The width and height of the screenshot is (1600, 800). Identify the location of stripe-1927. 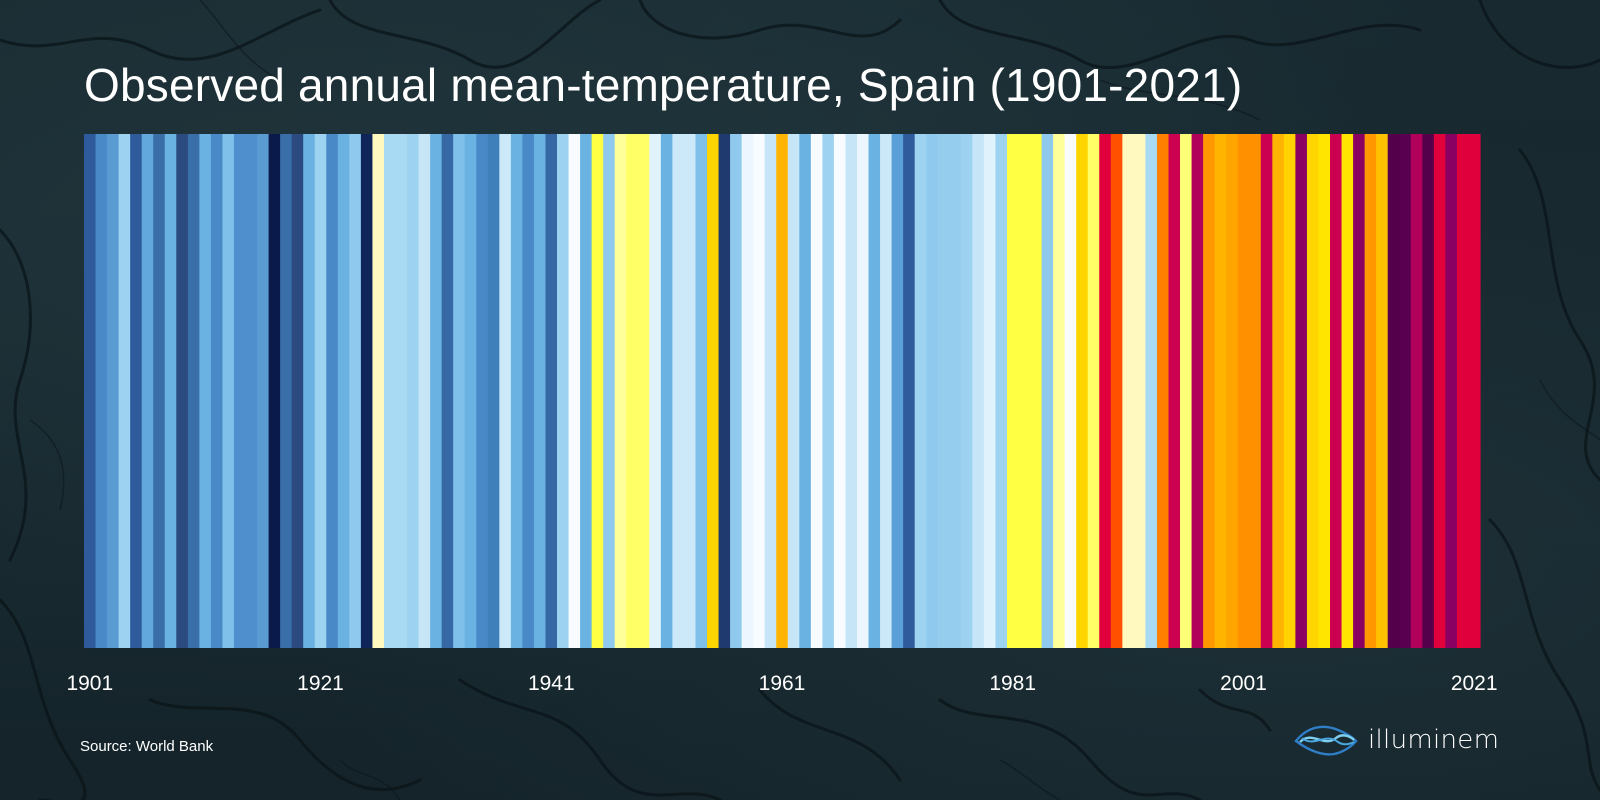
(390, 391).